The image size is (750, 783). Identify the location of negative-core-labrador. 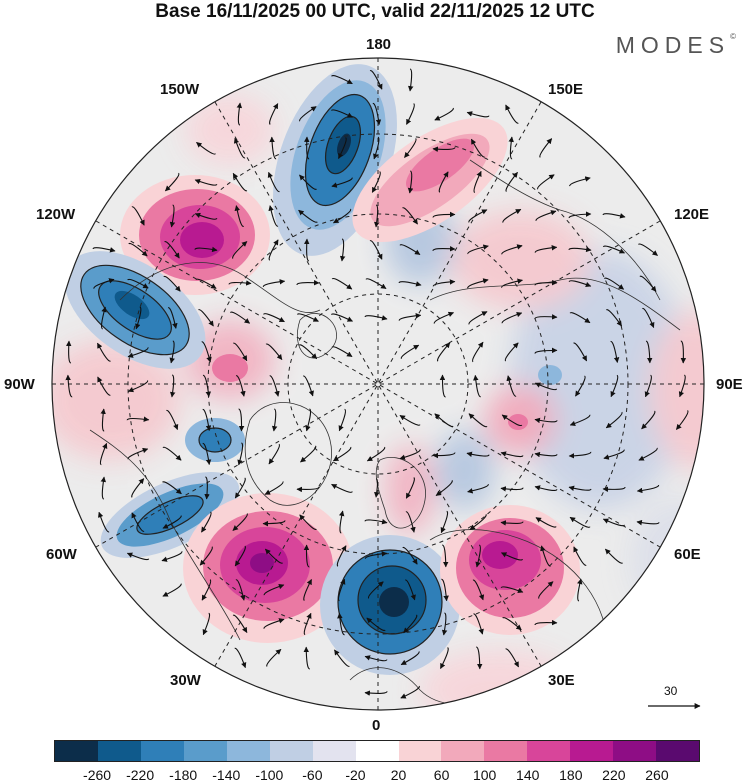
(172, 488).